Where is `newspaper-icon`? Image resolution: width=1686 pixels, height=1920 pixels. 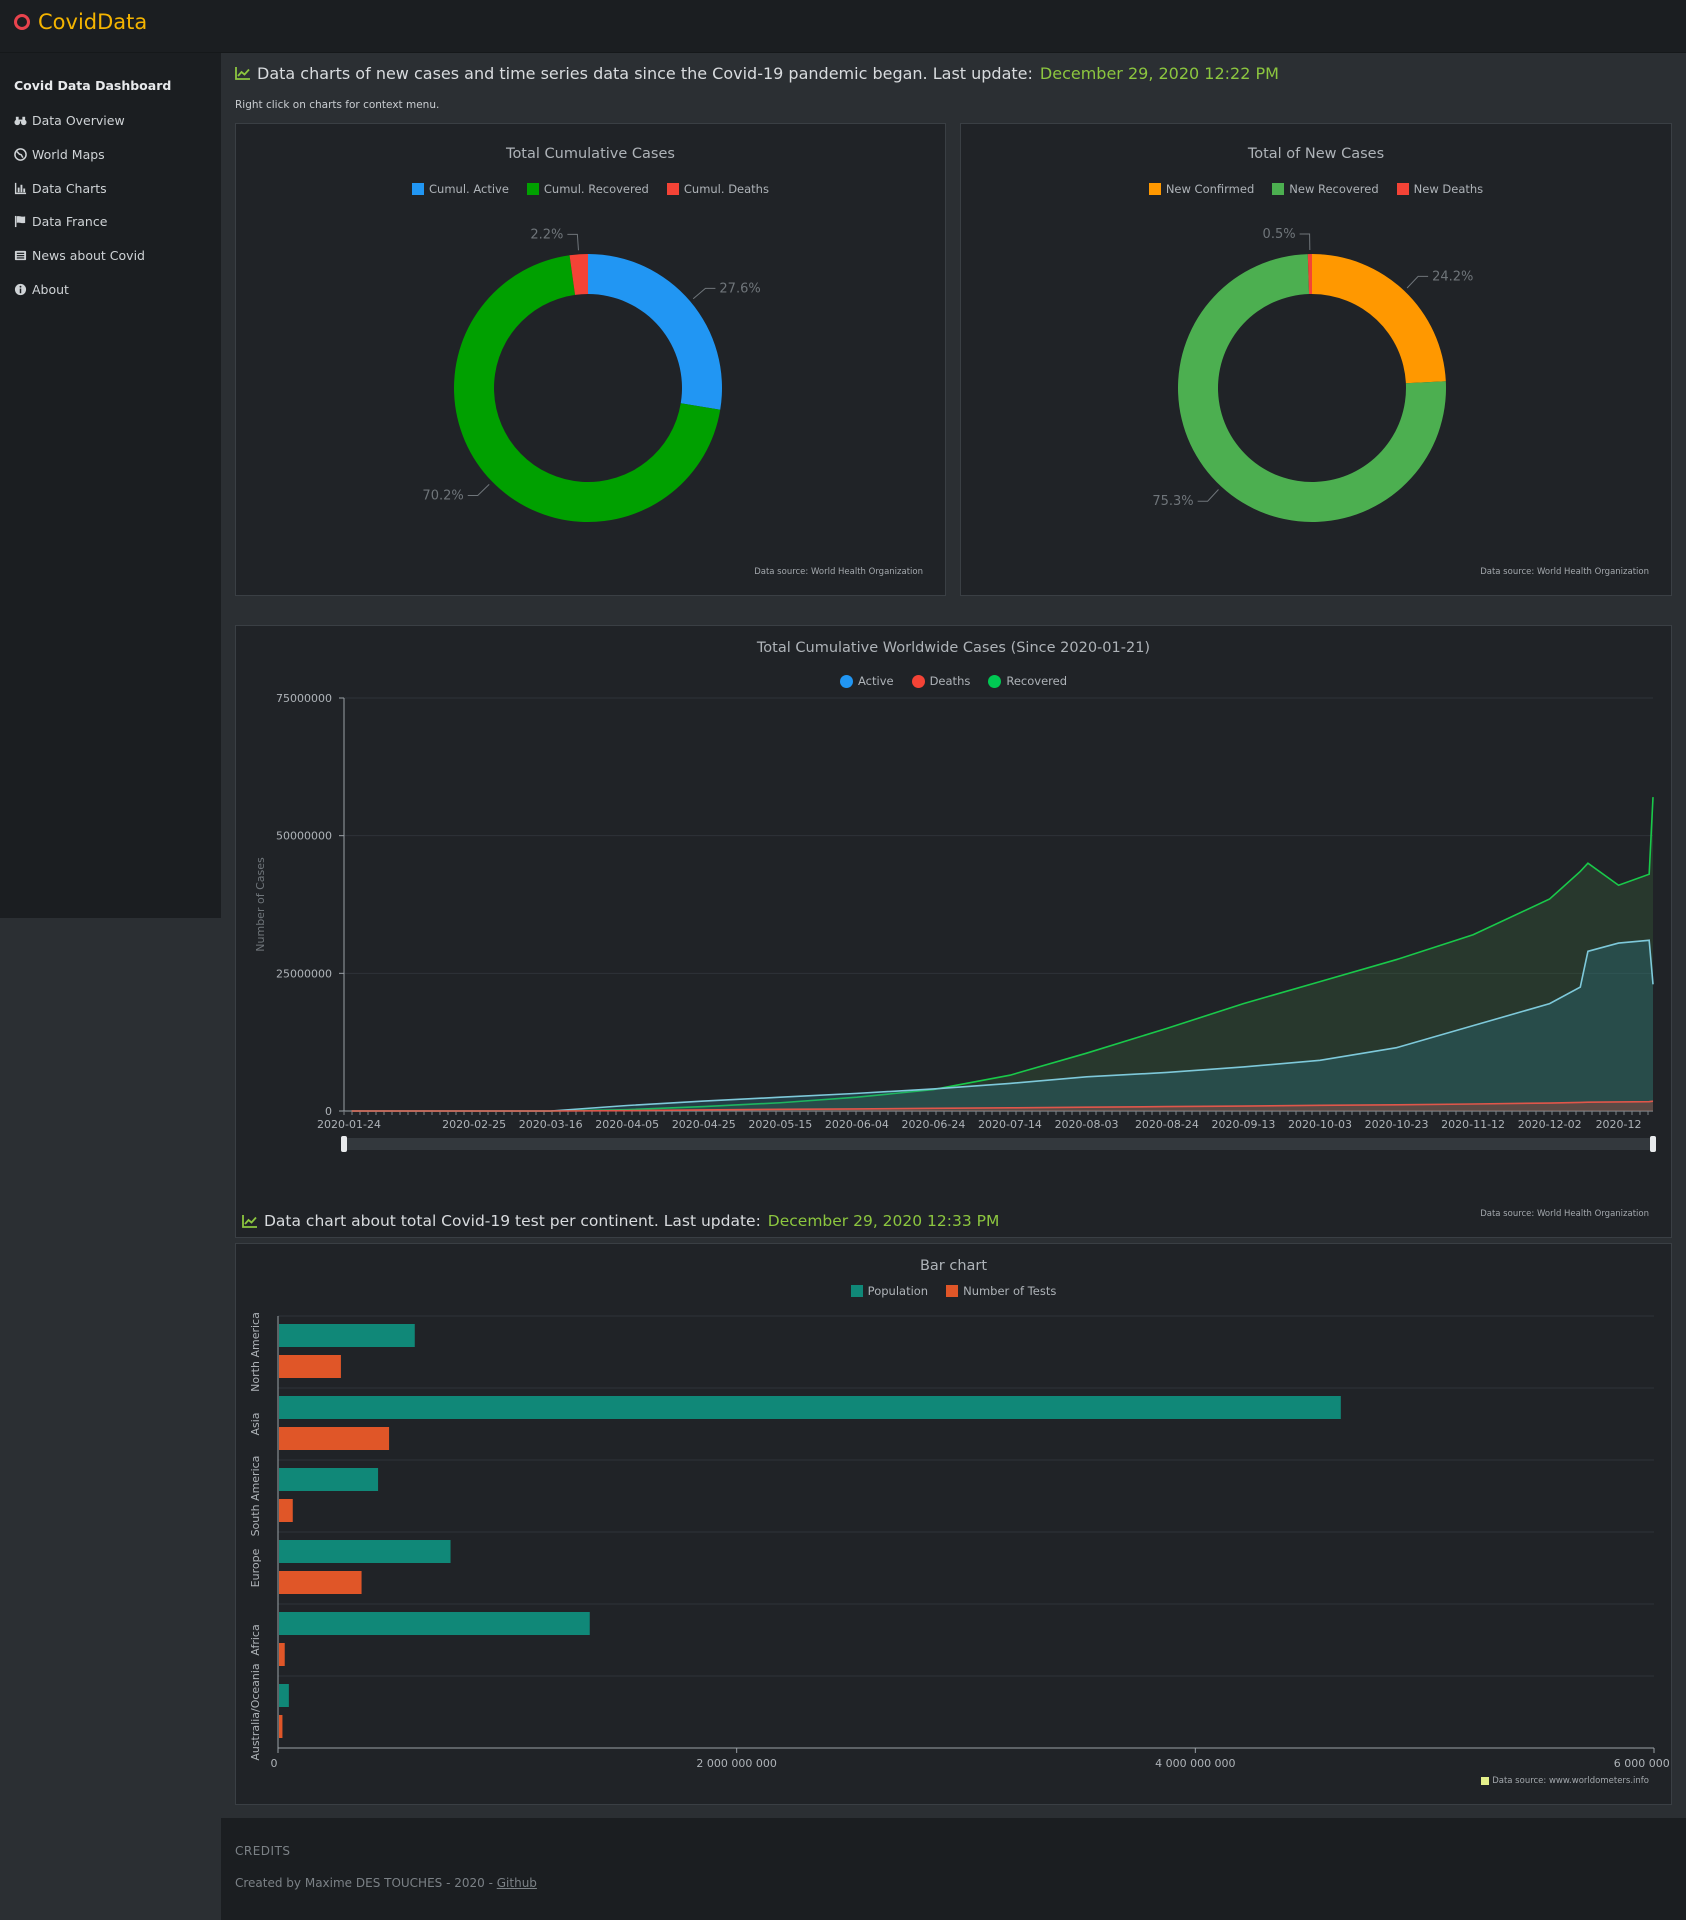
newspaper-icon is located at coordinates (20, 255).